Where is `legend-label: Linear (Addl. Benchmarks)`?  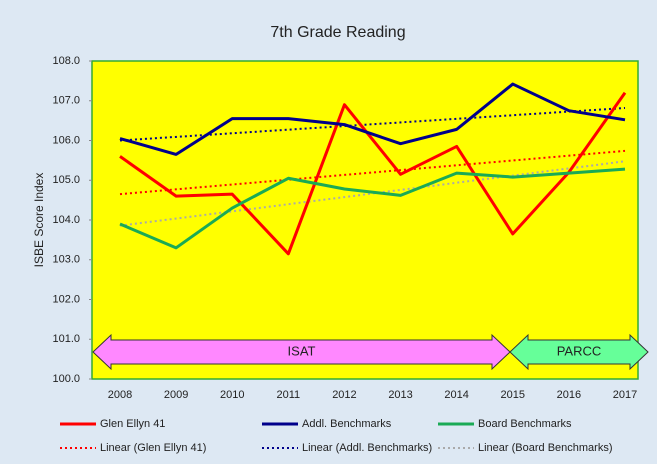
legend-label: Linear (Addl. Benchmarks) is located at coordinates (367, 448).